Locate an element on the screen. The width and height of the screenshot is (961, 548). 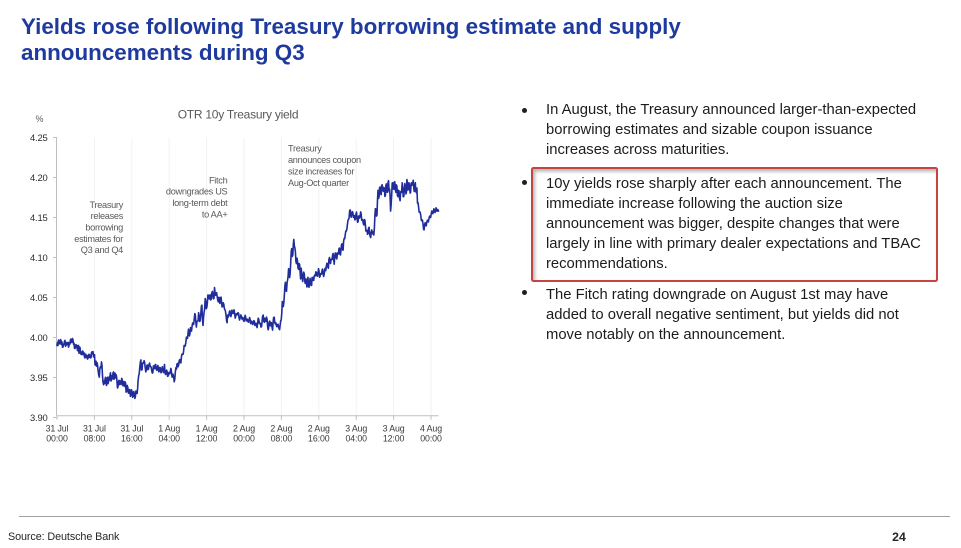
svg-text: 4.20 is located at coordinates (38, 177).